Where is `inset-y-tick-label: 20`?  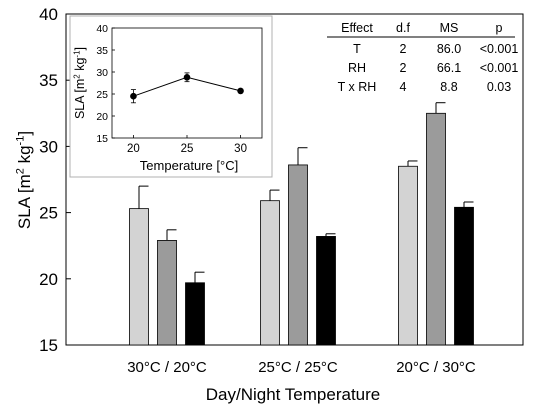
inset-y-tick-label: 20 is located at coordinates (102, 117).